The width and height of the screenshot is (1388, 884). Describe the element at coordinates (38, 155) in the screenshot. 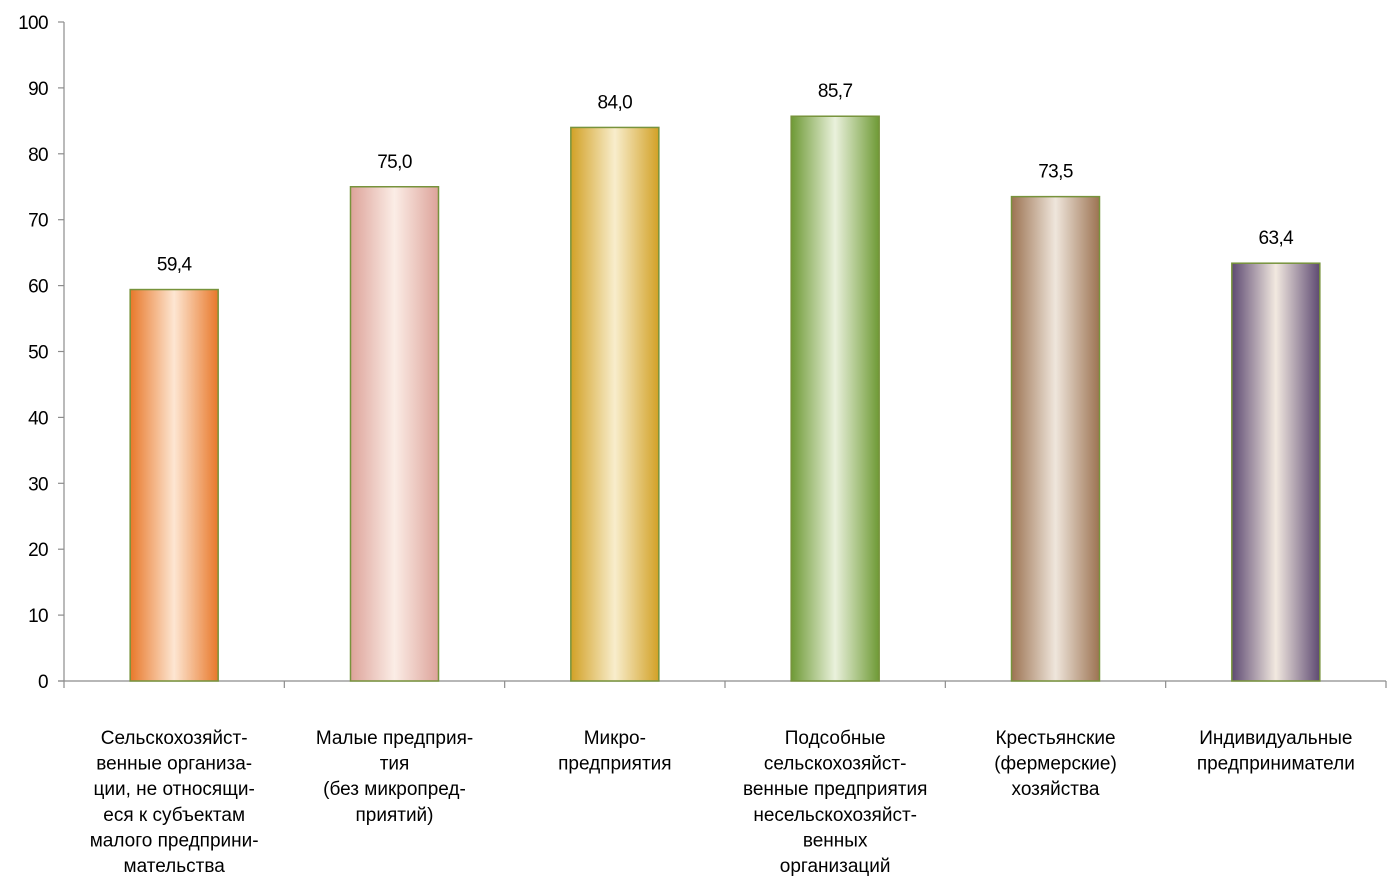

I see `y-tick-label: 80` at that location.